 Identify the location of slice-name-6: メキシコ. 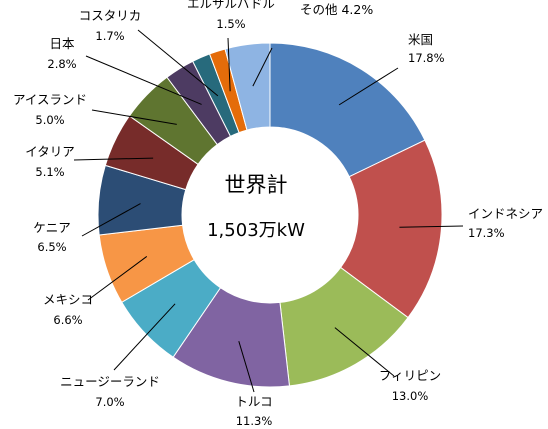
(68, 299).